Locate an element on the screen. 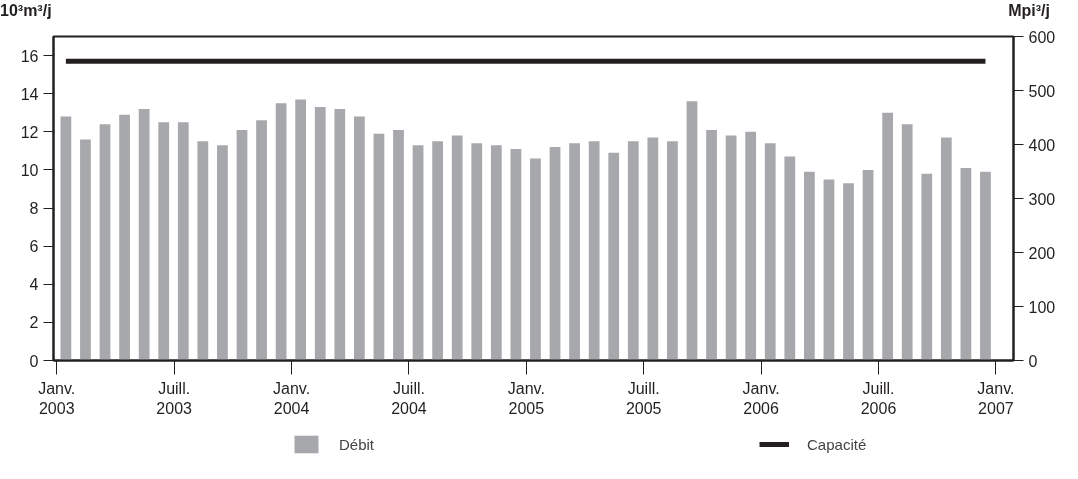  y-tick-label: 14 is located at coordinates (29, 94).